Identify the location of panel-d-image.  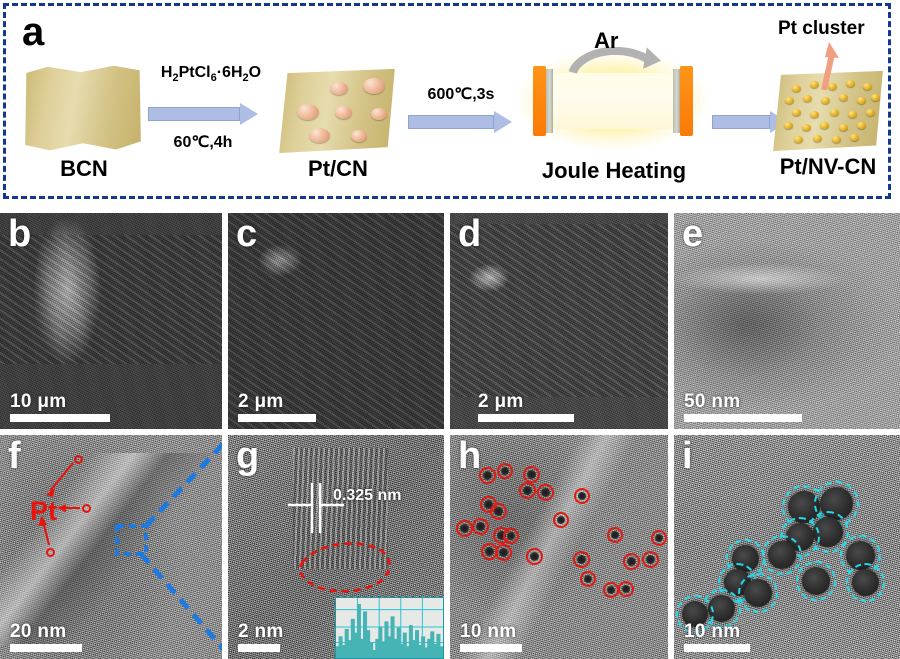
(559, 321).